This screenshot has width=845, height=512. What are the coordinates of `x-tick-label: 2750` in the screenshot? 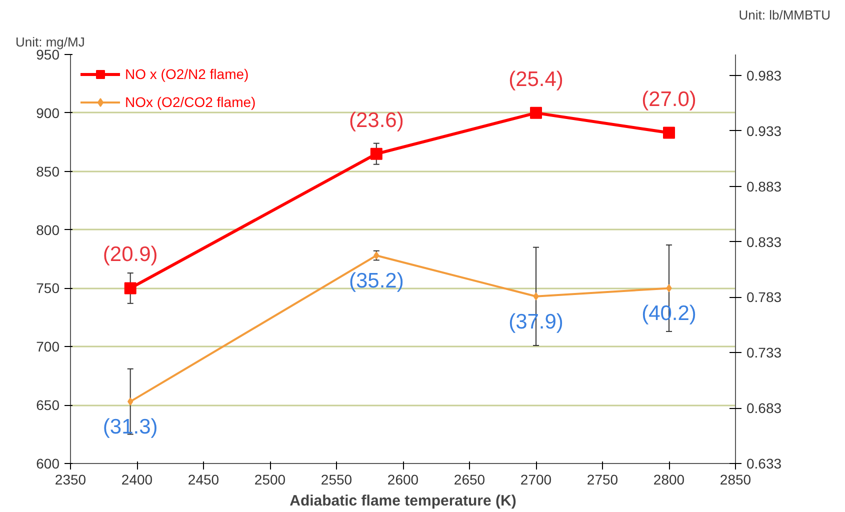 It's located at (602, 480).